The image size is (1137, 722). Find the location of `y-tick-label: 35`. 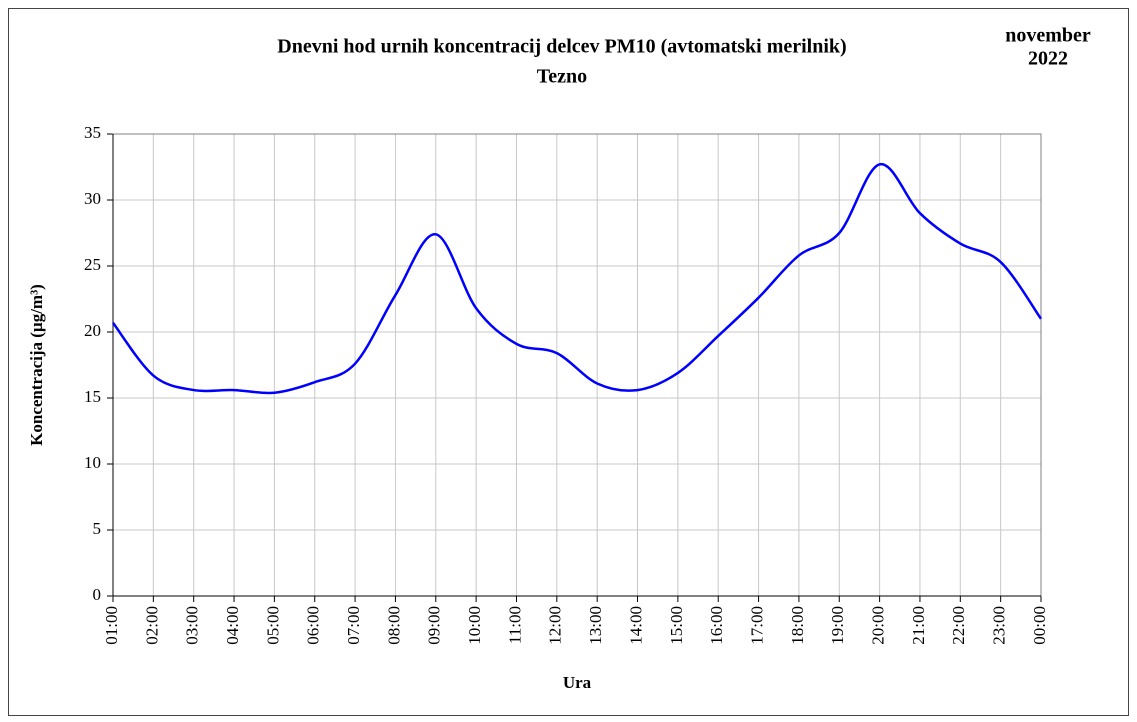

y-tick-label: 35 is located at coordinates (92, 132).